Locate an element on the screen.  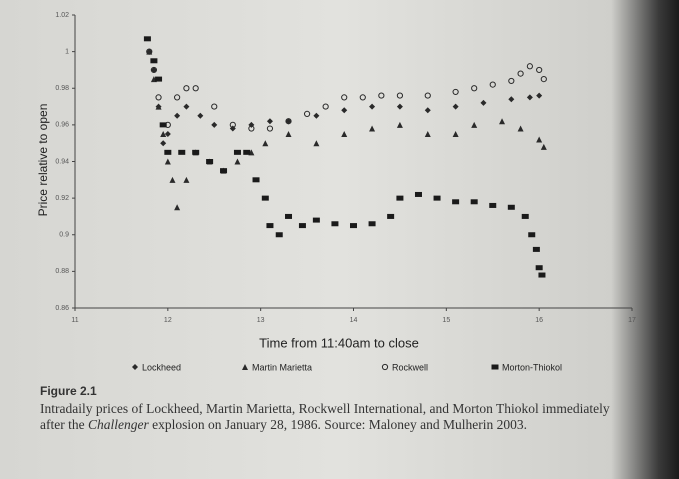
y-tick-label: 1 is located at coordinates (67, 51).